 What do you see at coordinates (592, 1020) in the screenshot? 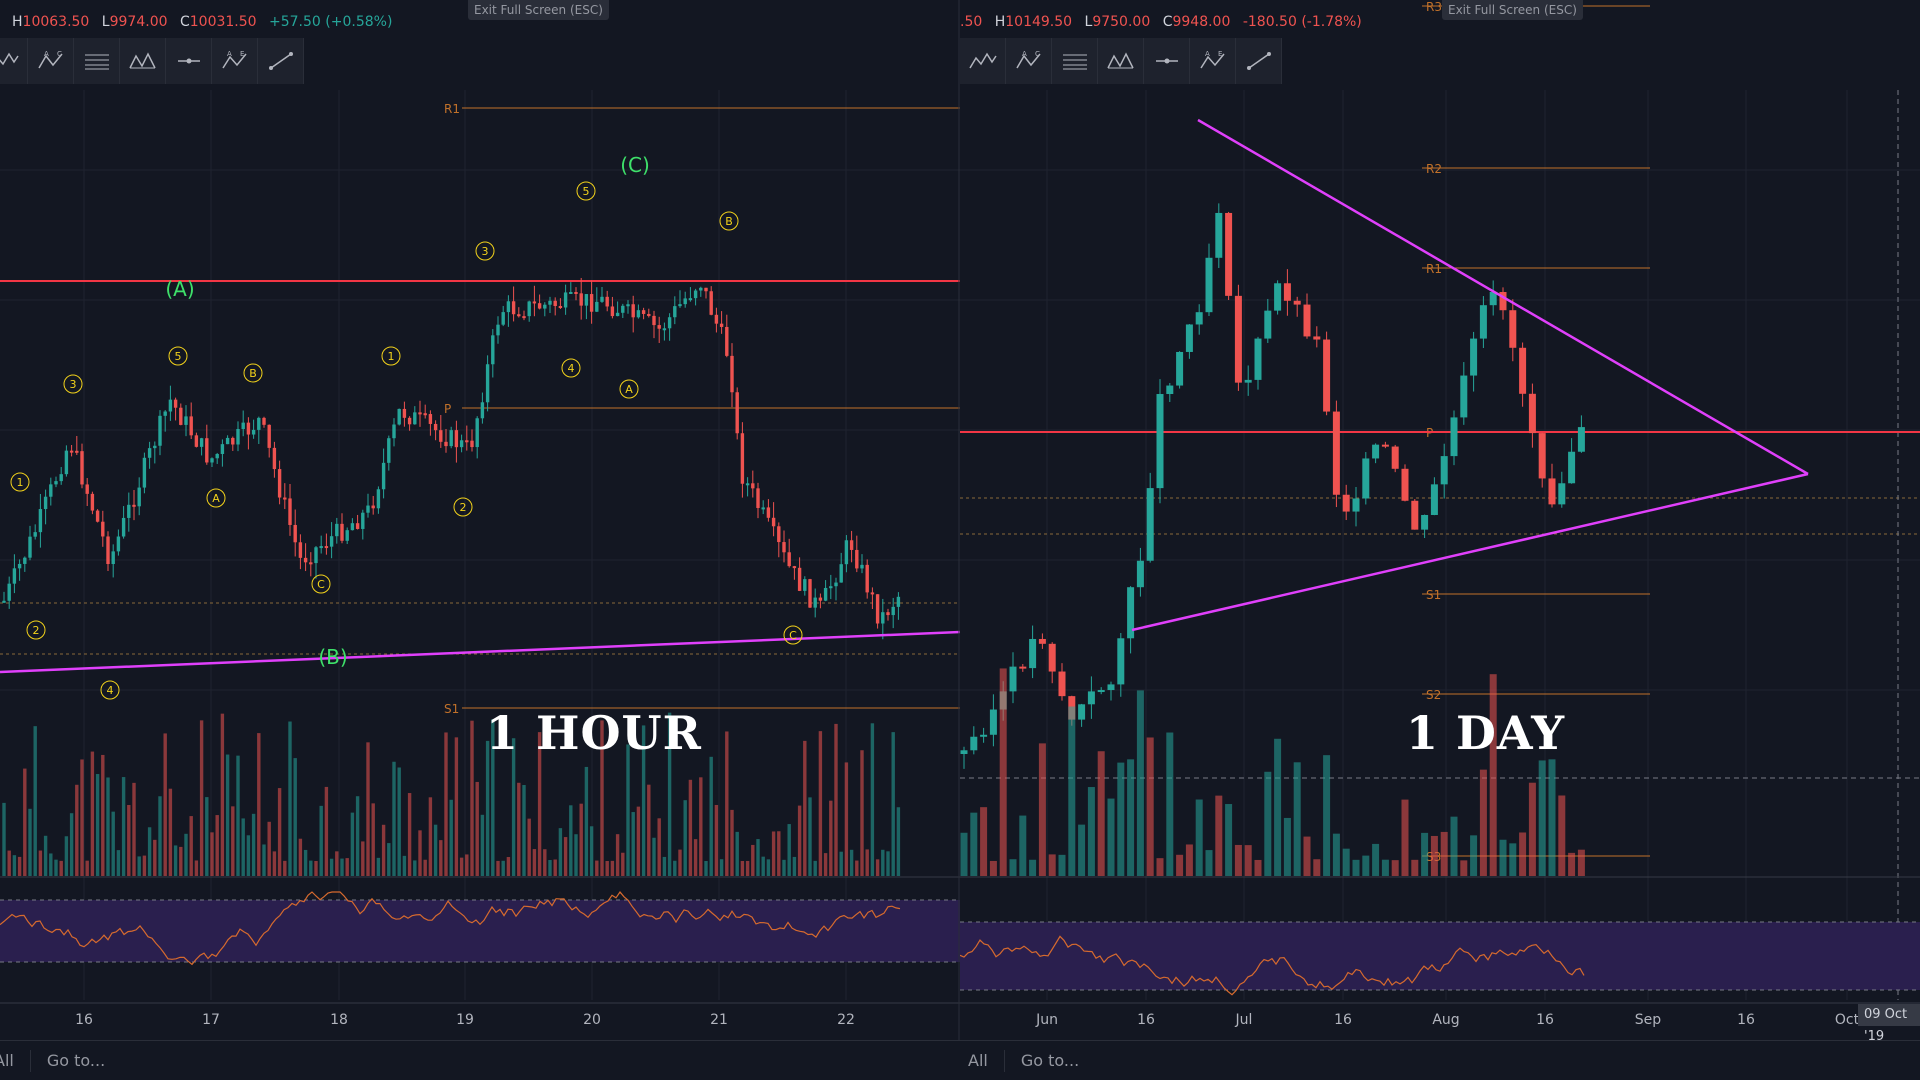
I see `x-axis-tick: 20` at bounding box center [592, 1020].